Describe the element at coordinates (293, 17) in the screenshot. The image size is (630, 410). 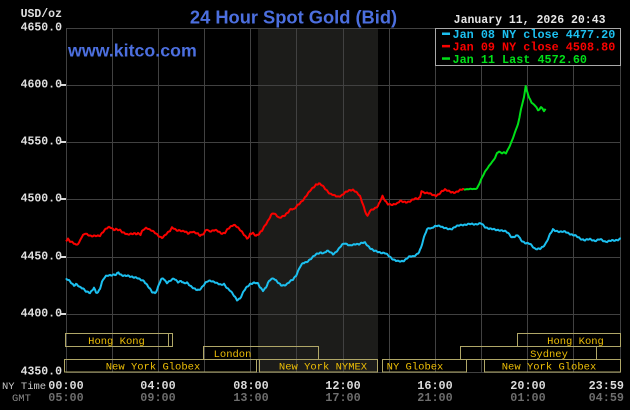
I see `svg-text: 24 Hour Spot Gold (Bid)` at that location.